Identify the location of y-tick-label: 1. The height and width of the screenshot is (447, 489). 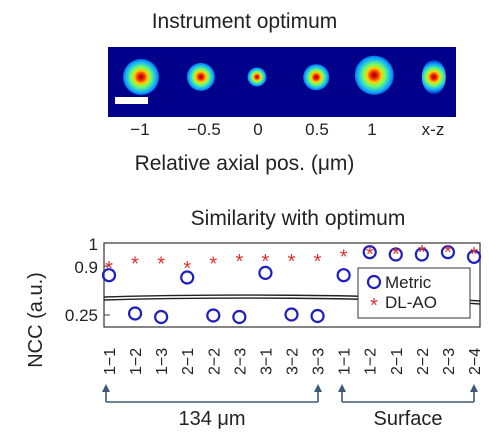
(93, 244).